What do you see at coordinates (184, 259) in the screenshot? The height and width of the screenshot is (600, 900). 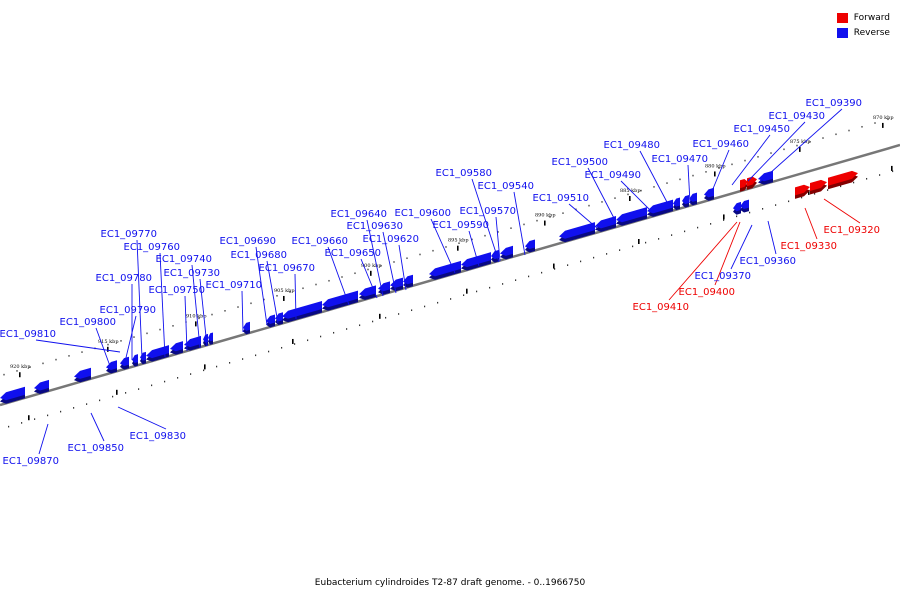 I see `gene-label-EC1_09740: EC1_09740` at bounding box center [184, 259].